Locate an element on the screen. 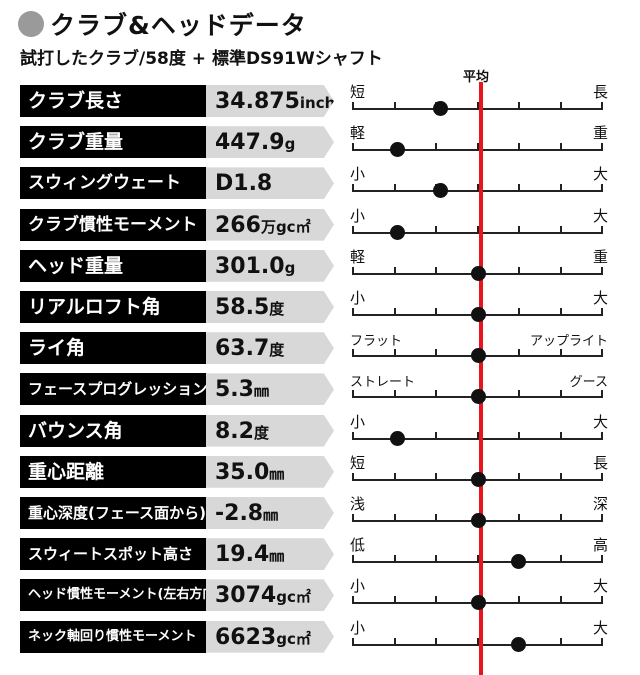 This screenshot has height=675, width=640. row-value-unit: 度 is located at coordinates (261, 432).